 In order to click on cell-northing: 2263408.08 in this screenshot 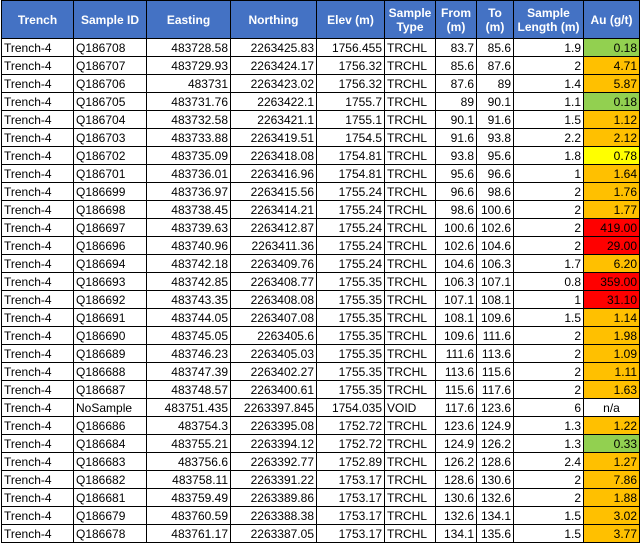, I will do `click(273, 299)`.